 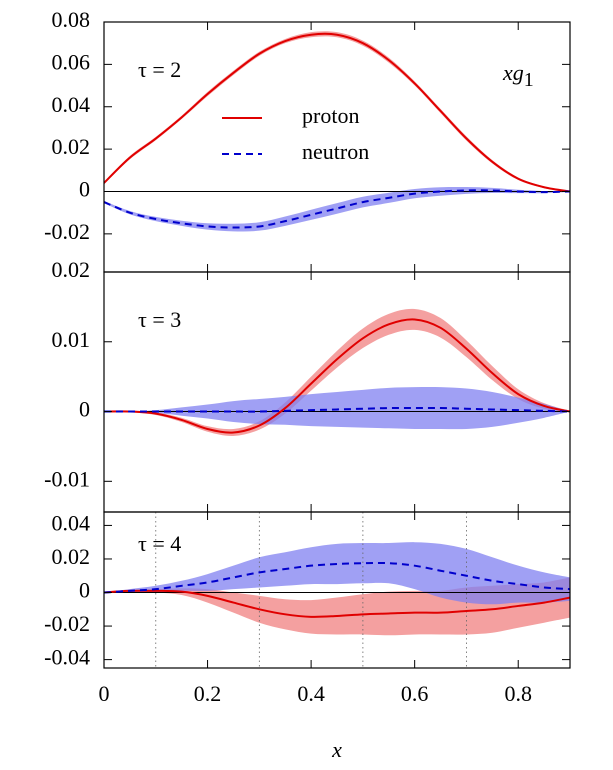 What do you see at coordinates (71, 19) in the screenshot?
I see `y-tick-label: 0.08` at bounding box center [71, 19].